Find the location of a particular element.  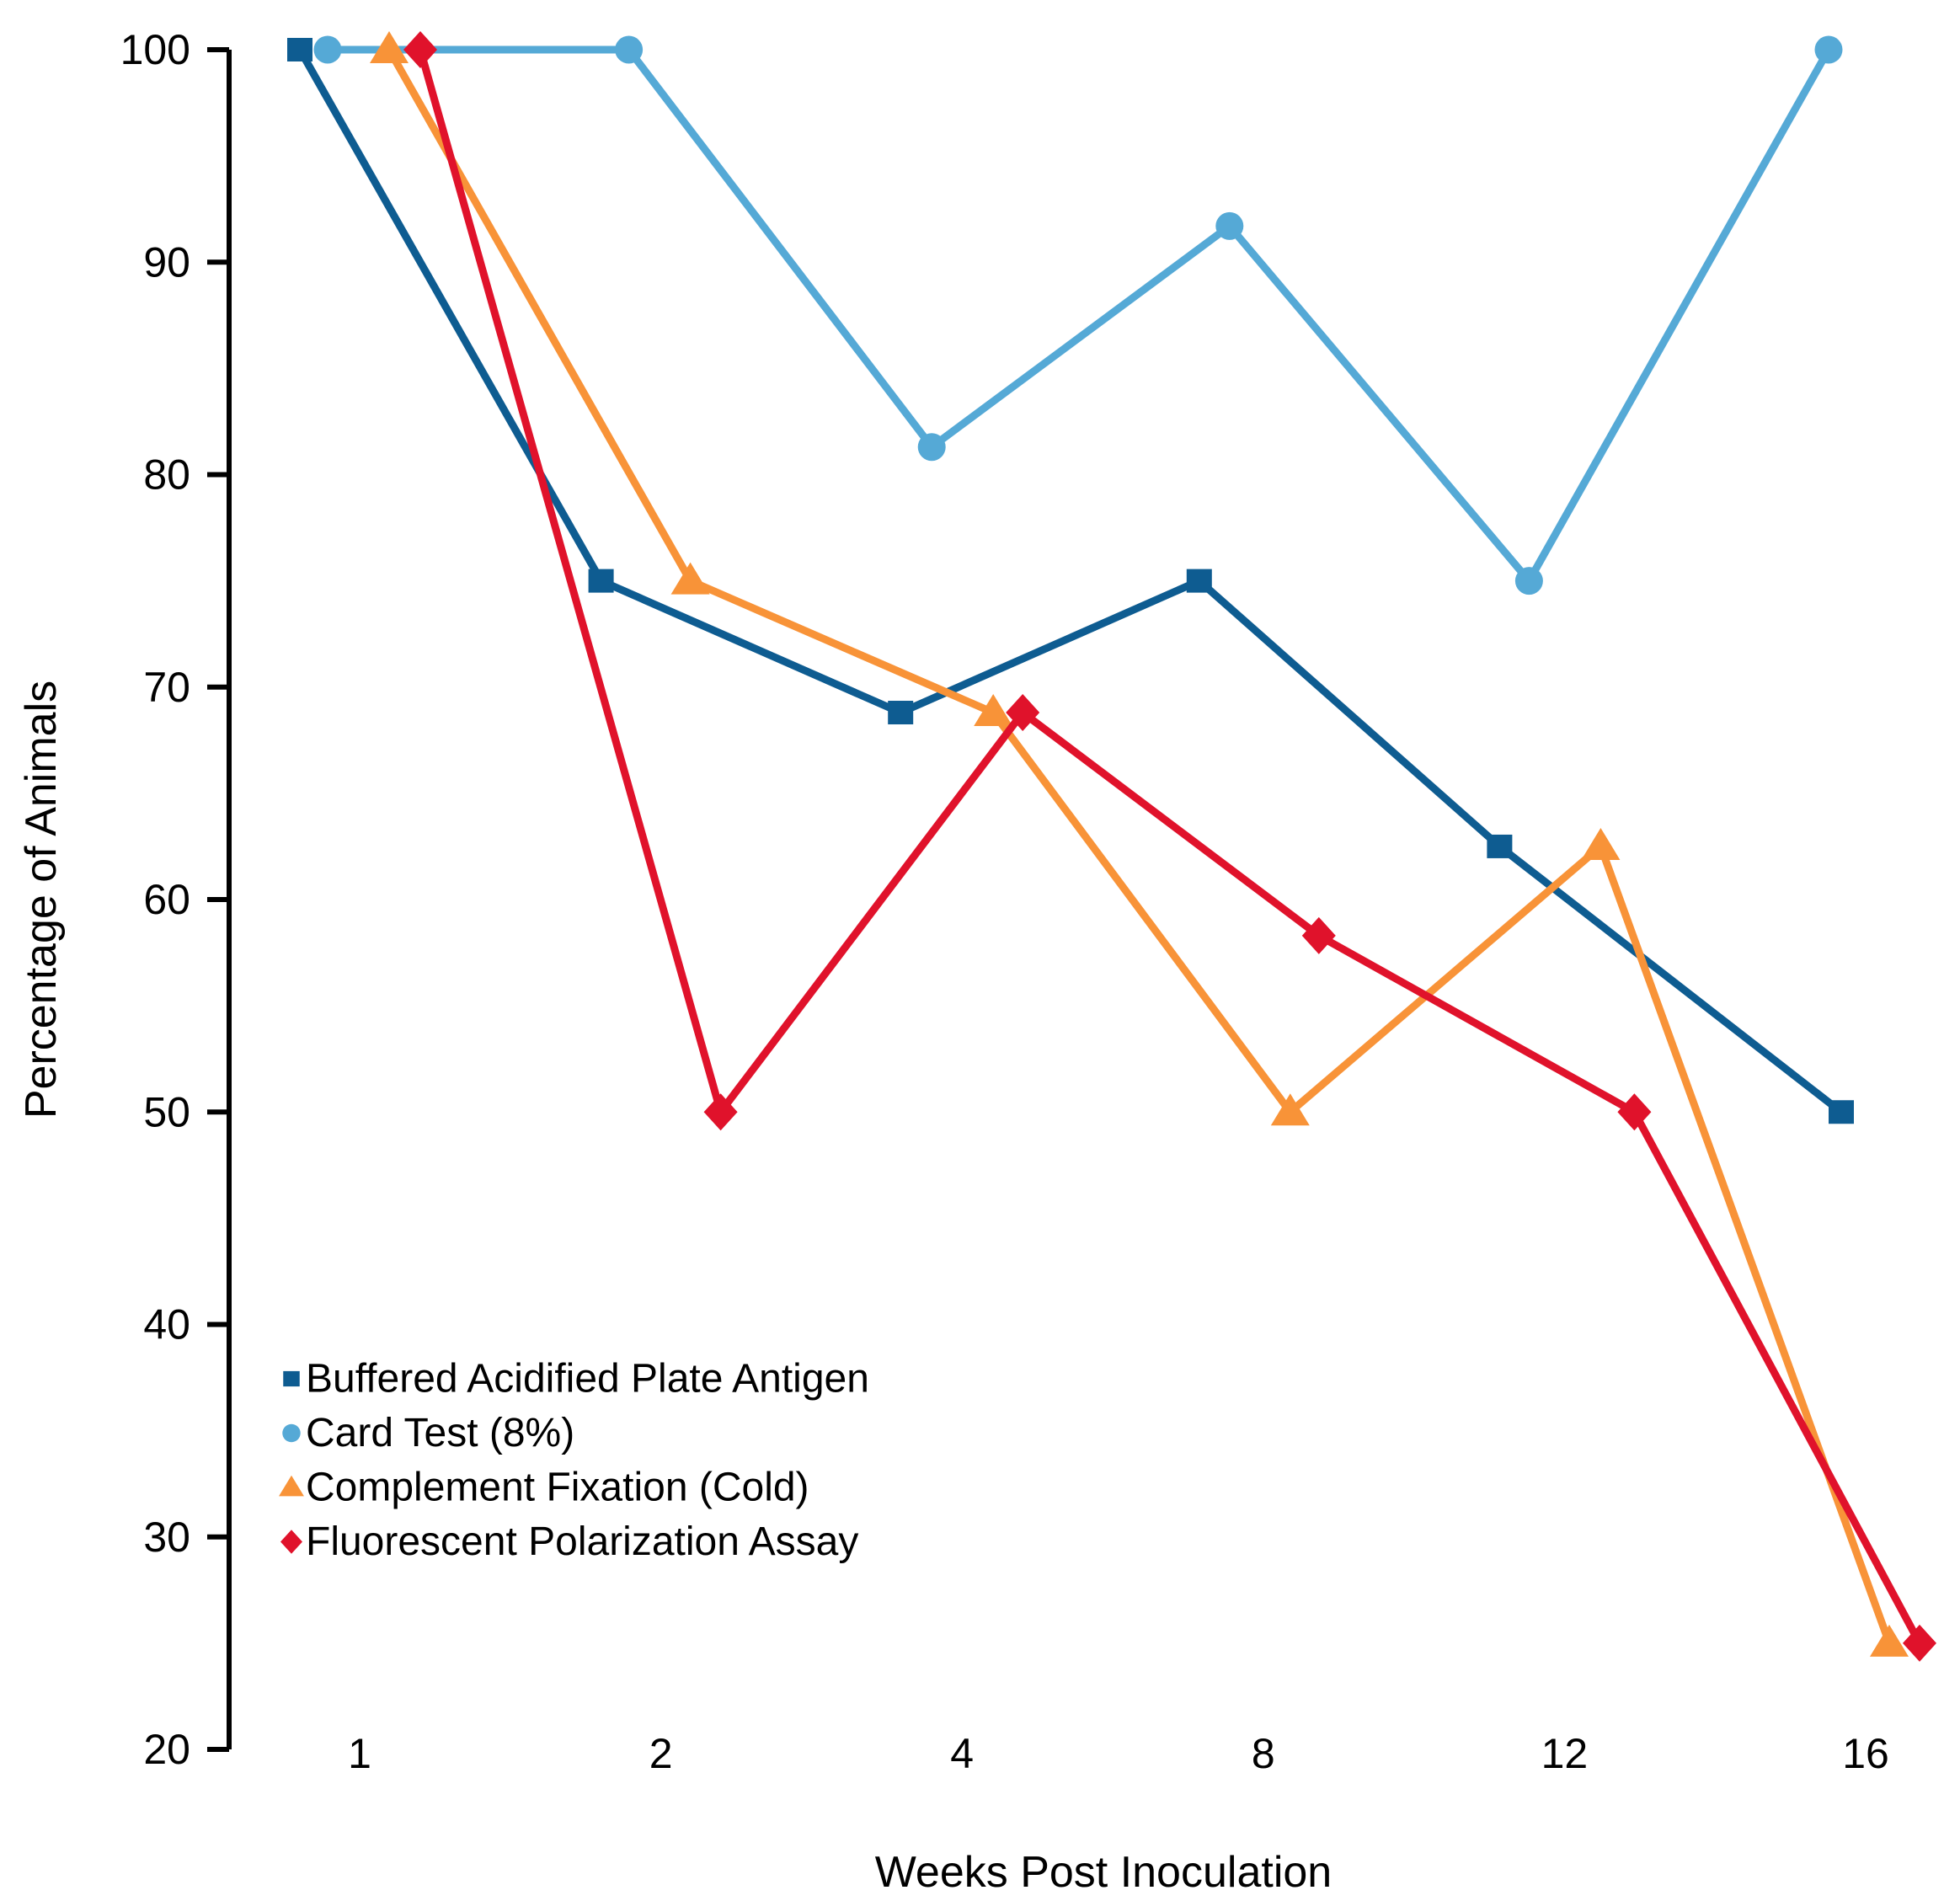

legend-item: Fluorescent Polarization Assay is located at coordinates (569, 1542).